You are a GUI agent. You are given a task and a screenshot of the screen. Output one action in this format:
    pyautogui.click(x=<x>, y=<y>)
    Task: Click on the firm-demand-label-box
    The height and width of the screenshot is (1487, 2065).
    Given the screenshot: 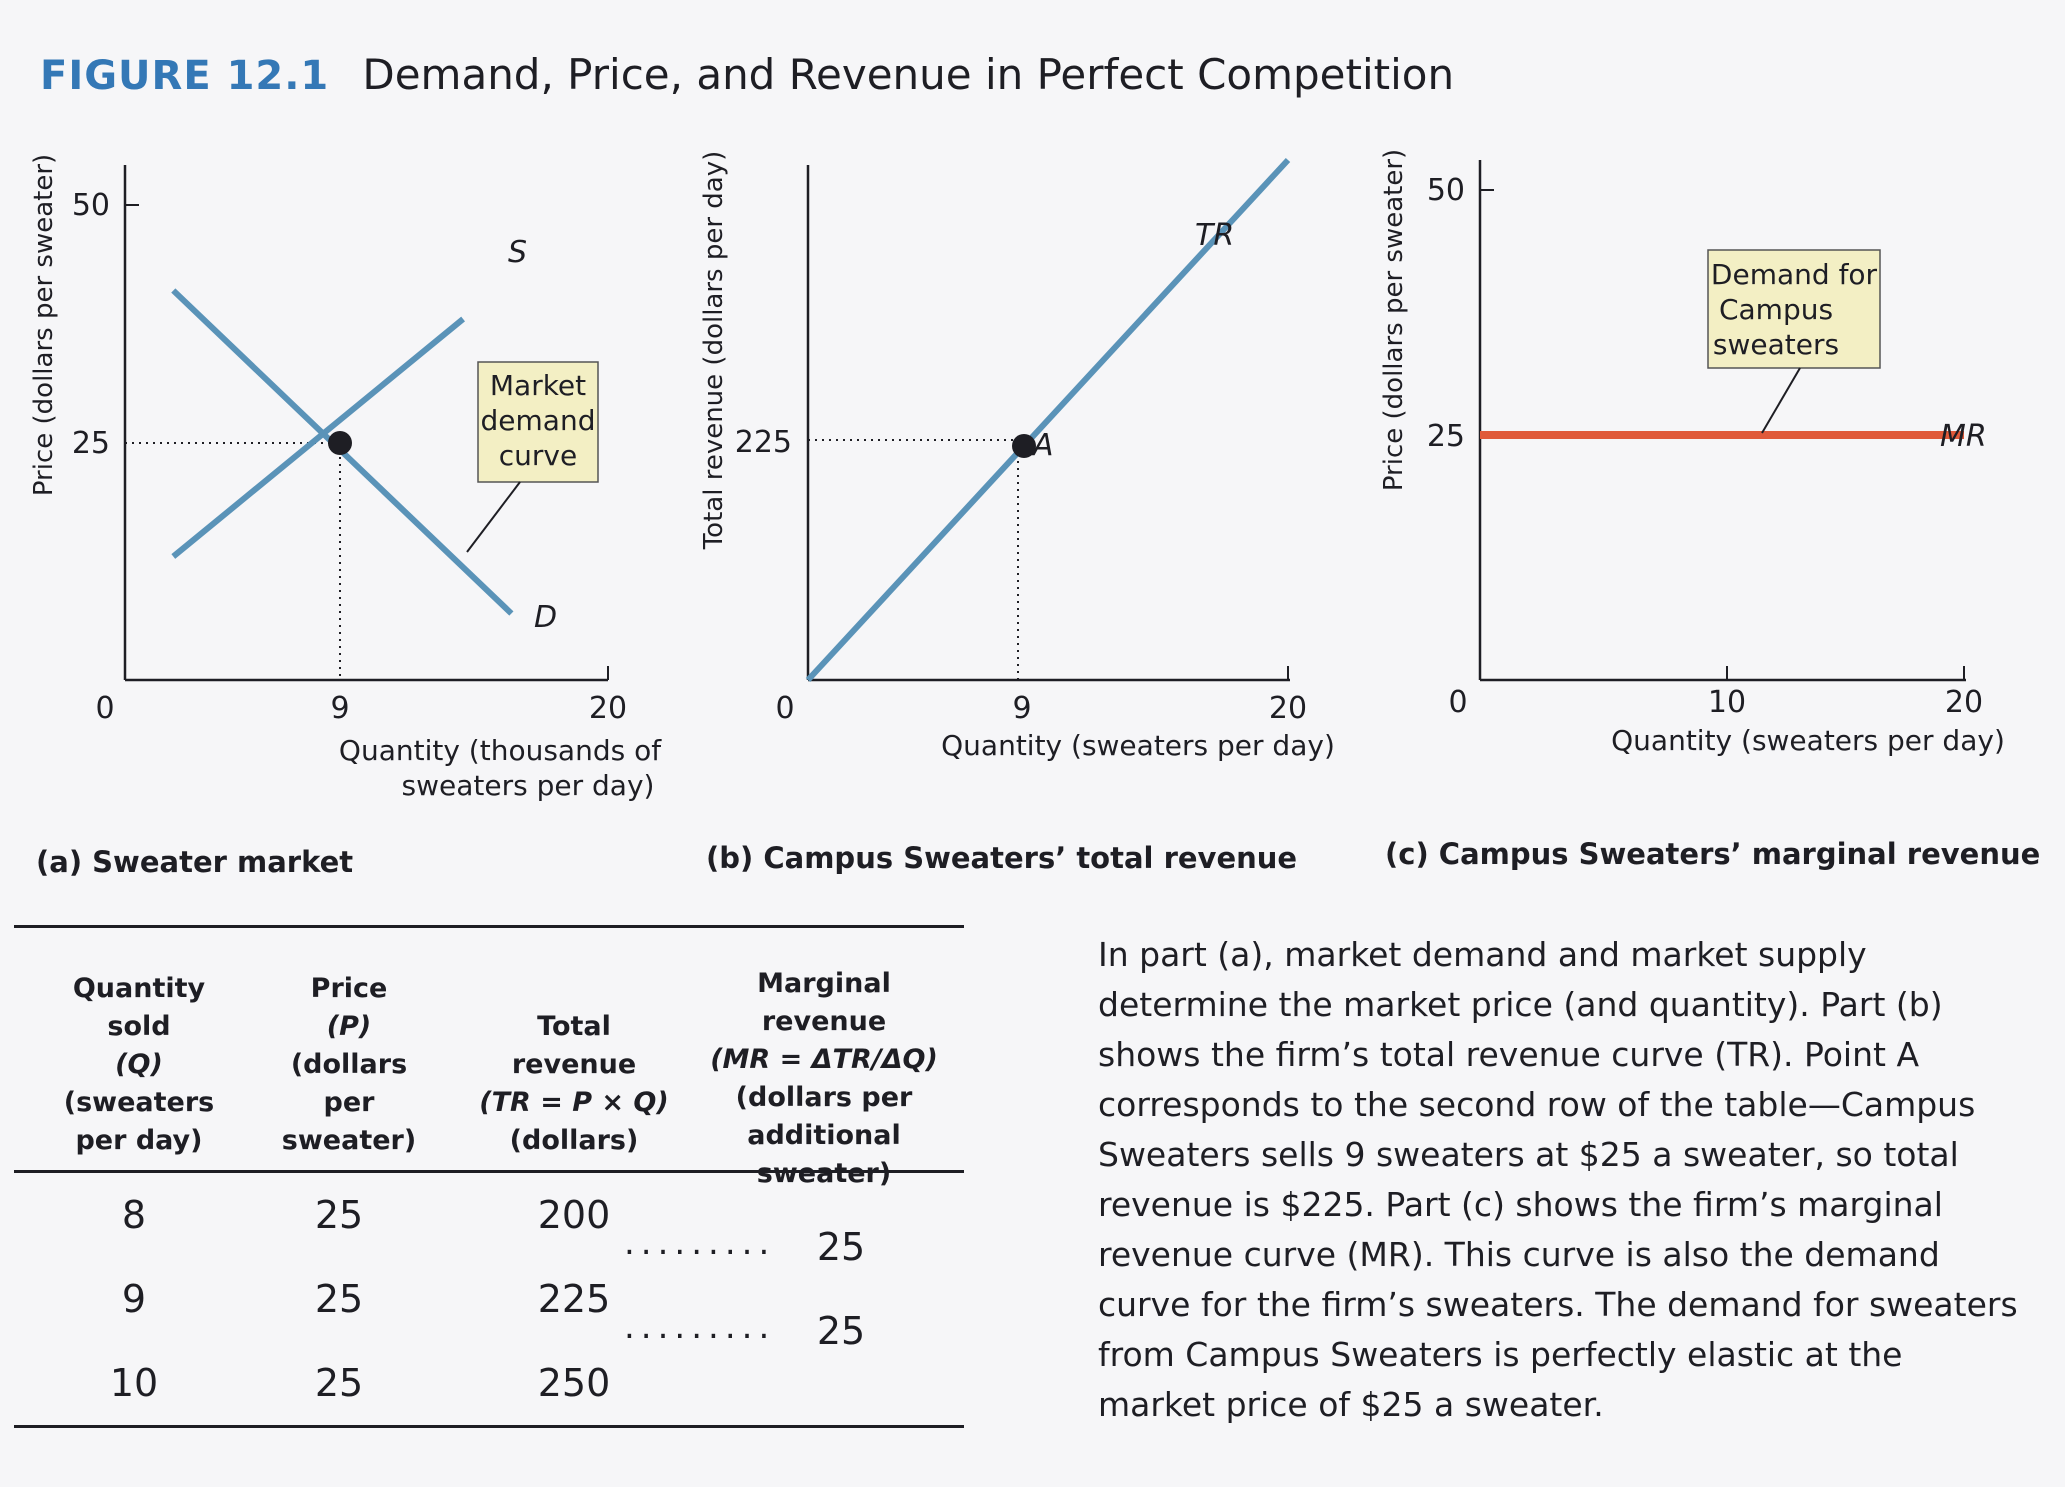 What is the action you would take?
    pyautogui.click(x=1794, y=309)
    